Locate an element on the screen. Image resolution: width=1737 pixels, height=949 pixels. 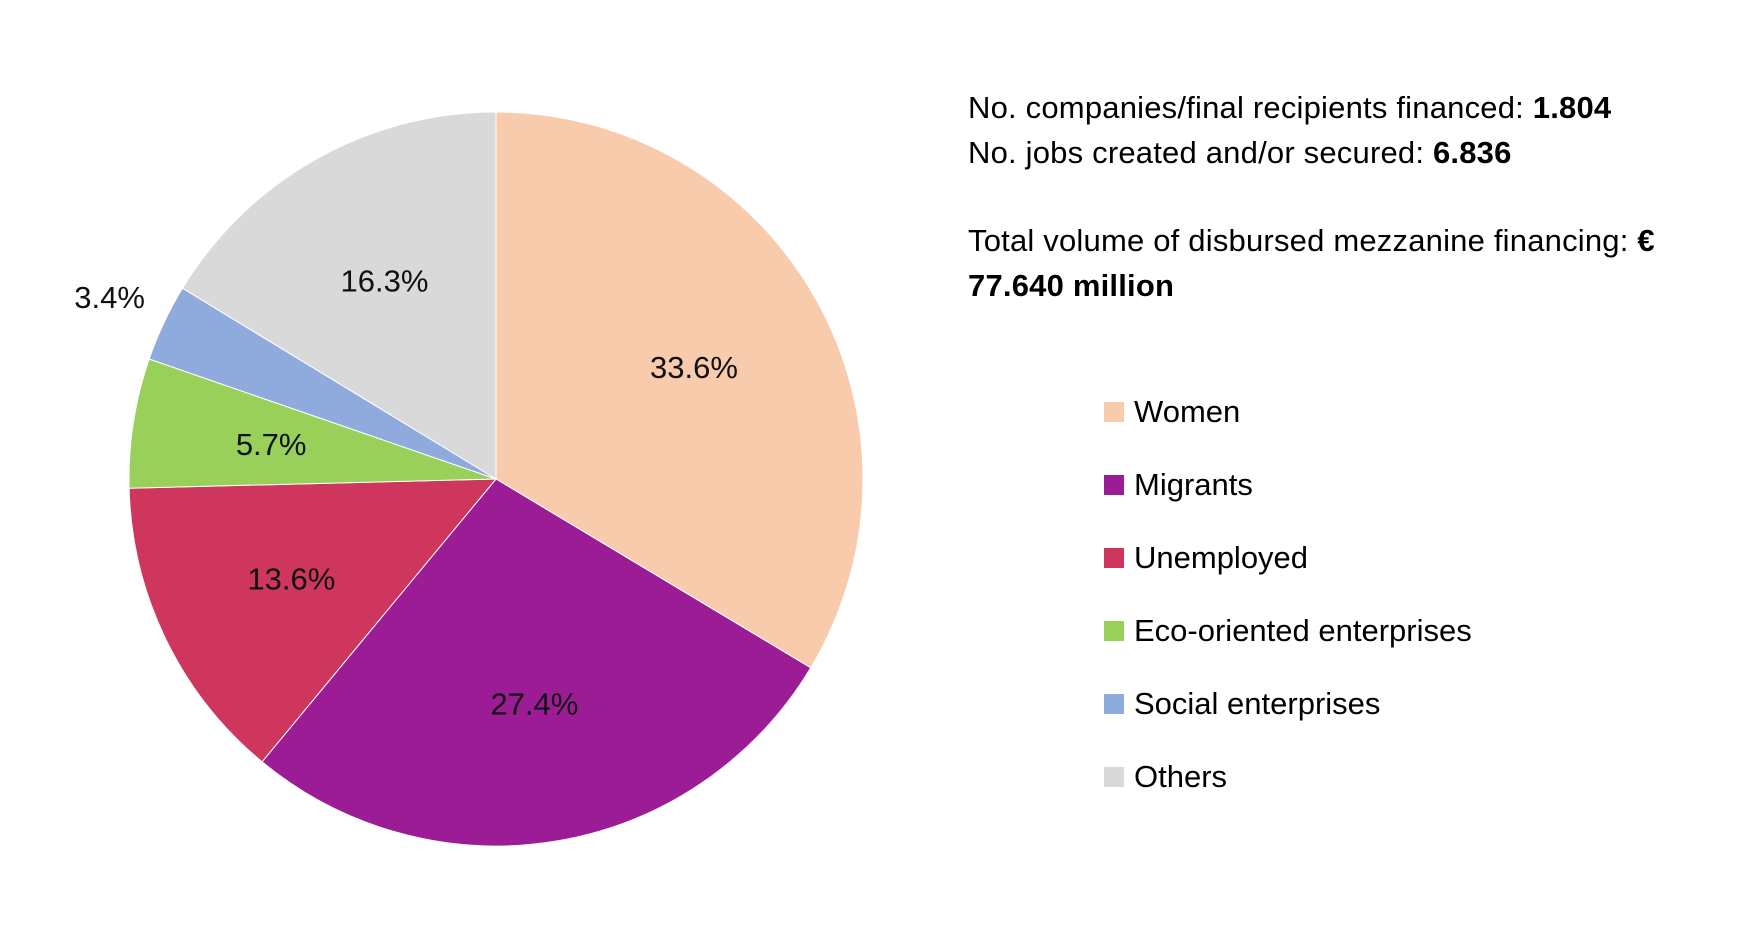
legend-label: Migrants is located at coordinates (1193, 484).